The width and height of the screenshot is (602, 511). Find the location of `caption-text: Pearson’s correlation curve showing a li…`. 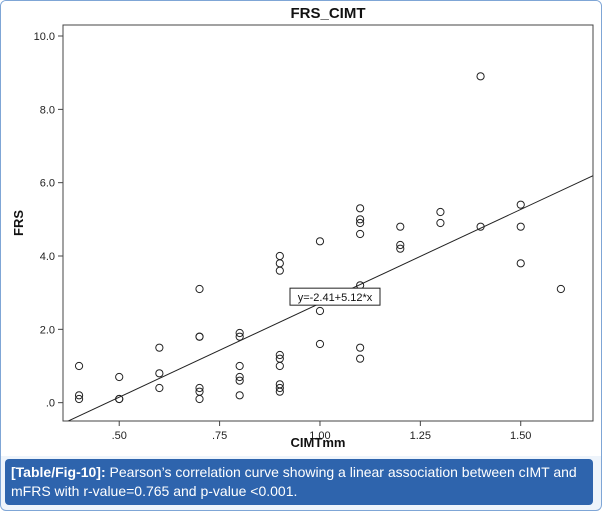

caption-text: Pearson’s correlation curve showing a li… is located at coordinates (294, 481).